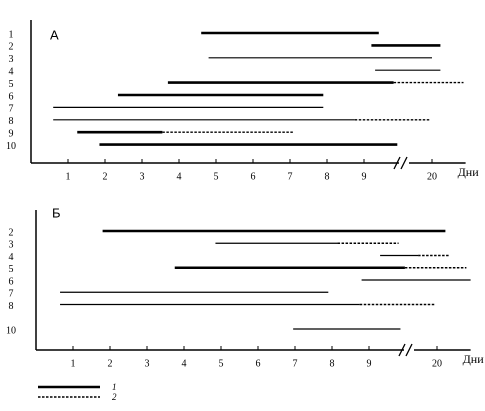  What do you see at coordinates (54, 34) in the screenshot?
I see `panel-title: А` at bounding box center [54, 34].